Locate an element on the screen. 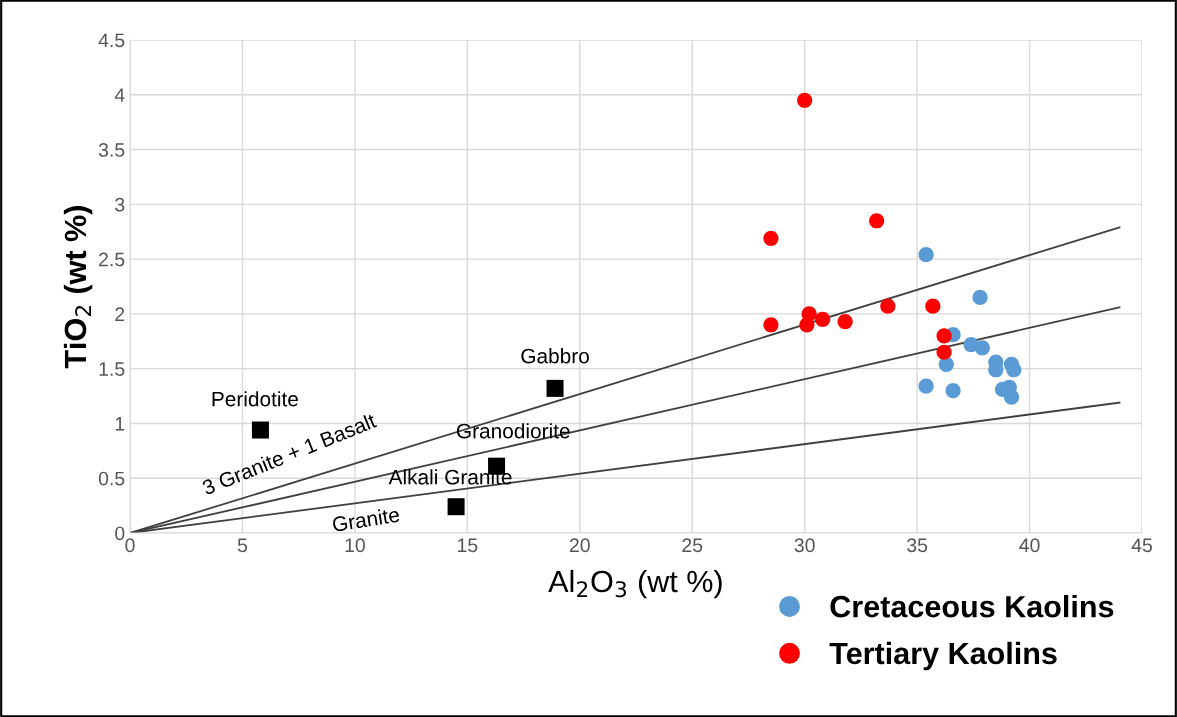 The width and height of the screenshot is (1177, 717). x-tick-label: 15 is located at coordinates (468, 545).